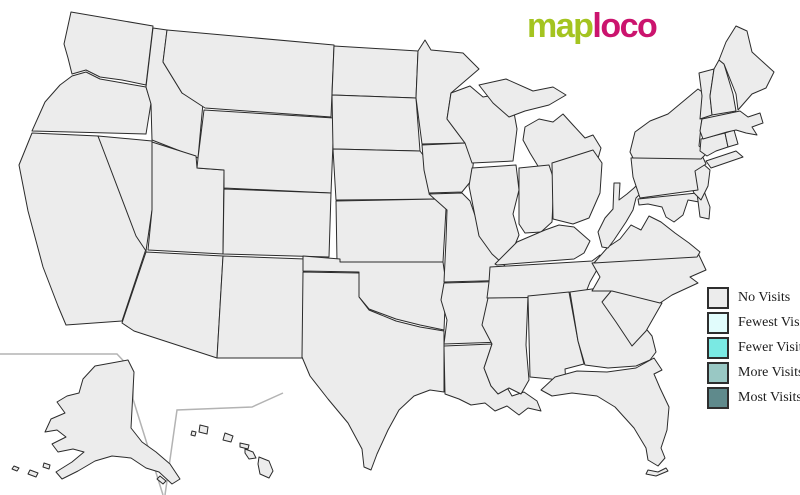 This screenshot has width=800, height=495. What do you see at coordinates (624, 26) in the screenshot?
I see `logo-text-loco: loco` at bounding box center [624, 26].